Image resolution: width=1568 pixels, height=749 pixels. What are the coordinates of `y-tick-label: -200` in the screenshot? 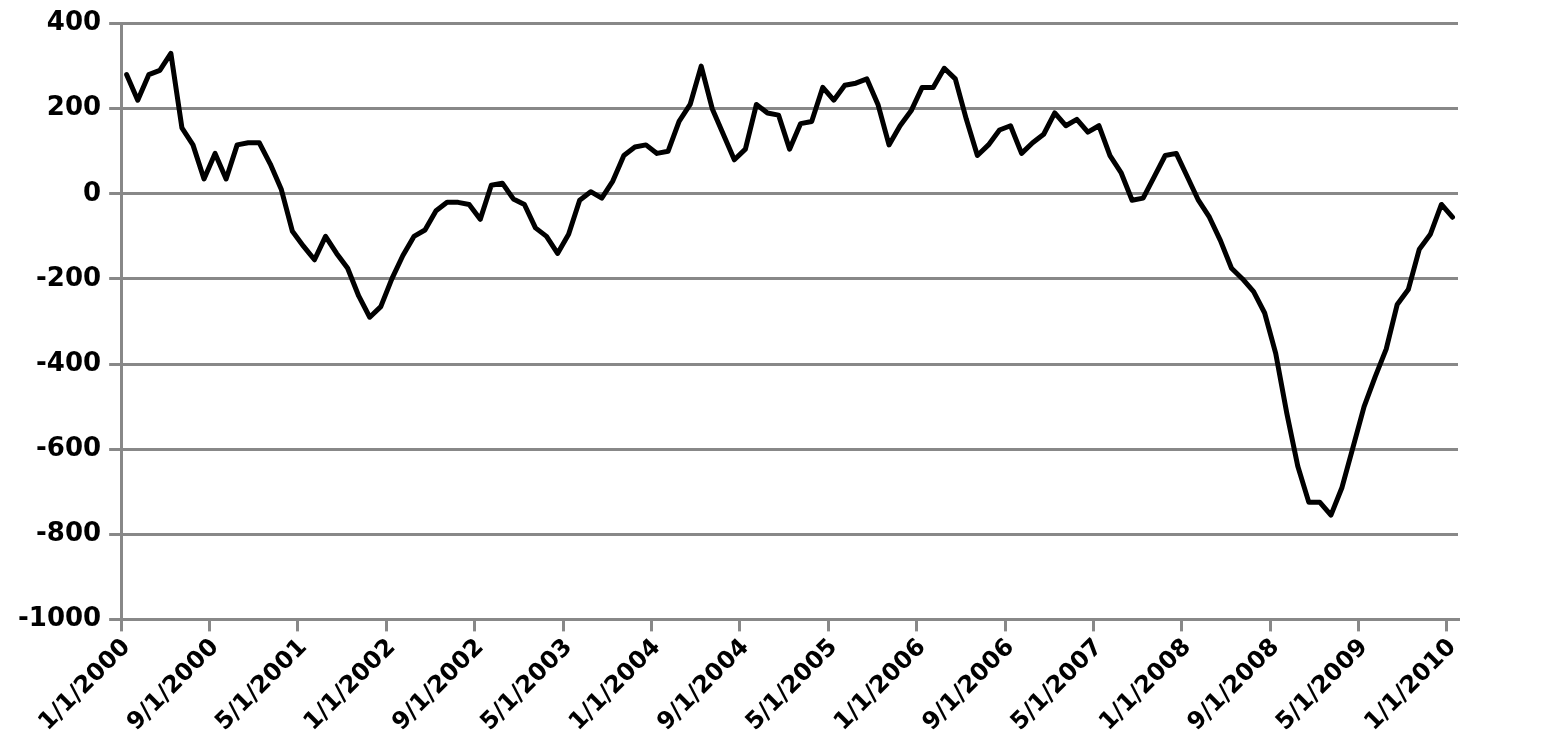 It's located at (69, 276).